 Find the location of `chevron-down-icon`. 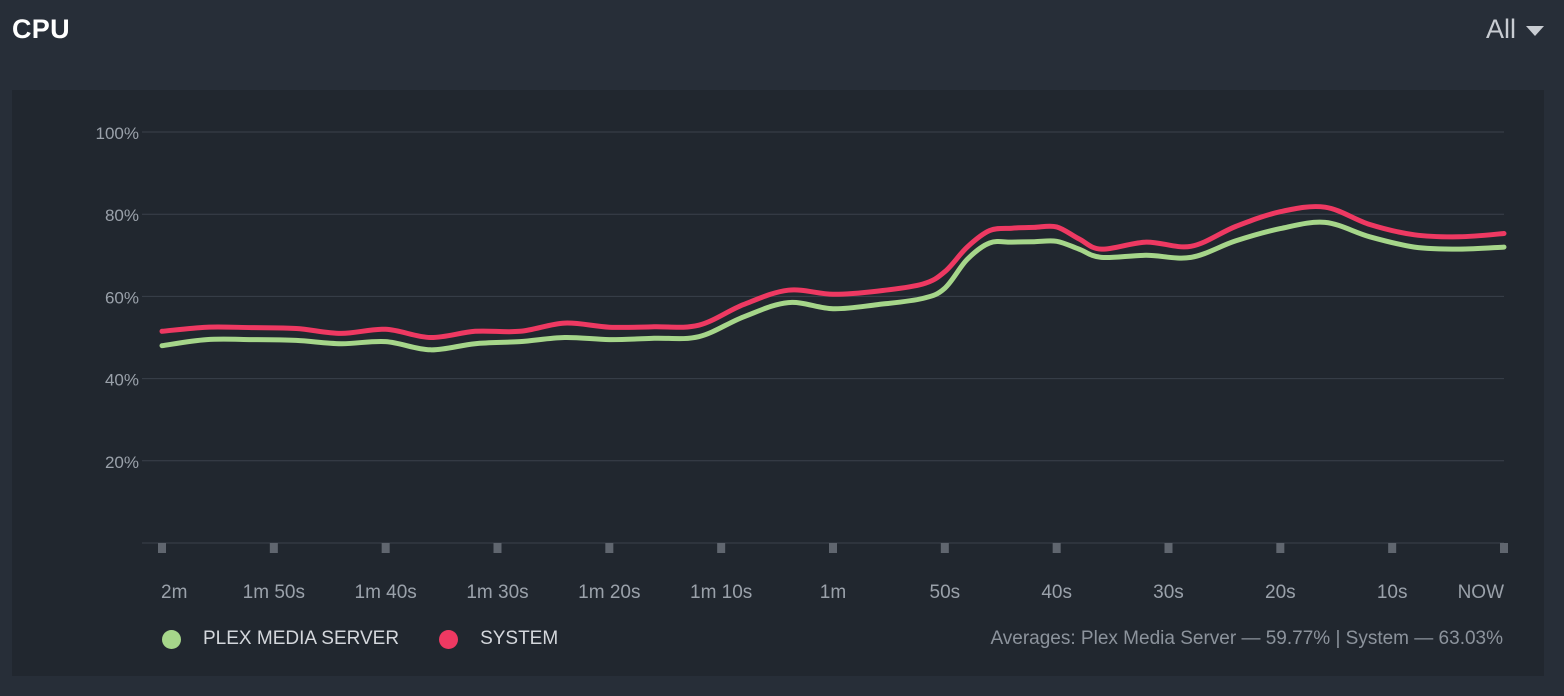

chevron-down-icon is located at coordinates (1535, 30).